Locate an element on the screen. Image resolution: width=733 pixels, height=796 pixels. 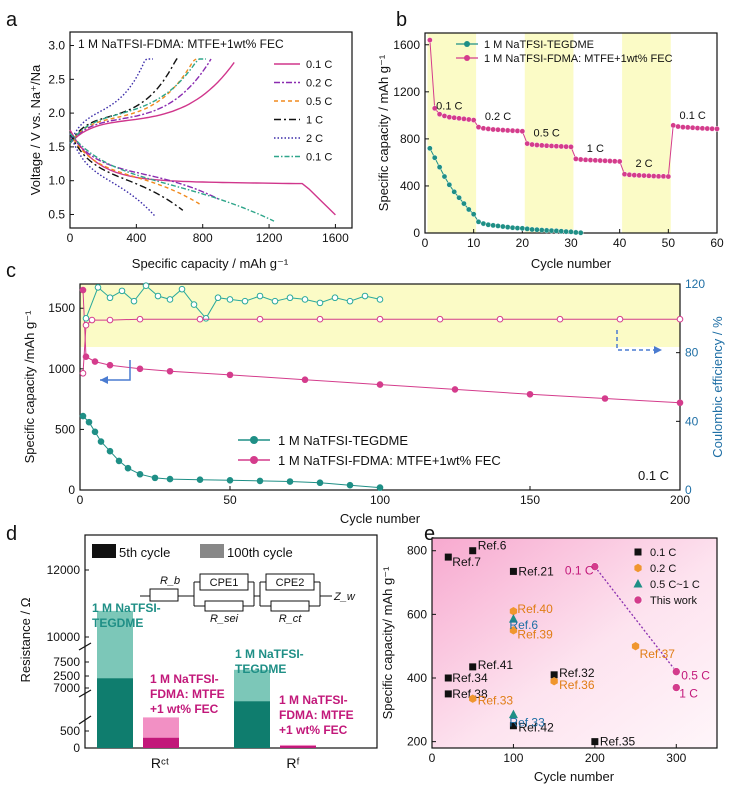
legend-label-1: 0.2 C is located at coordinates (663, 569).